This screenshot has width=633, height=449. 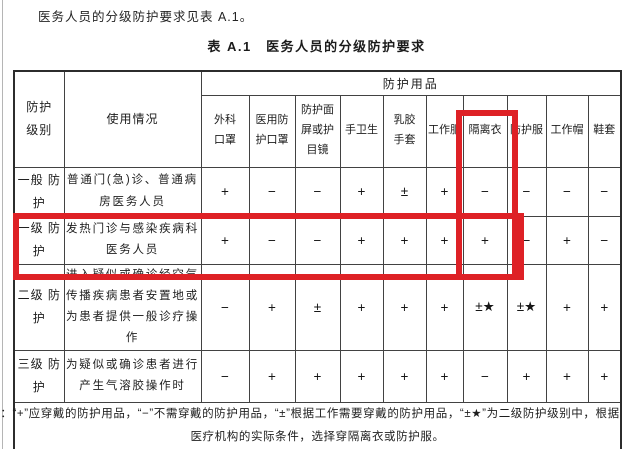 What do you see at coordinates (272, 131) in the screenshot?
I see `col-header-medical-respirator: 医用防 护口罩` at bounding box center [272, 131].